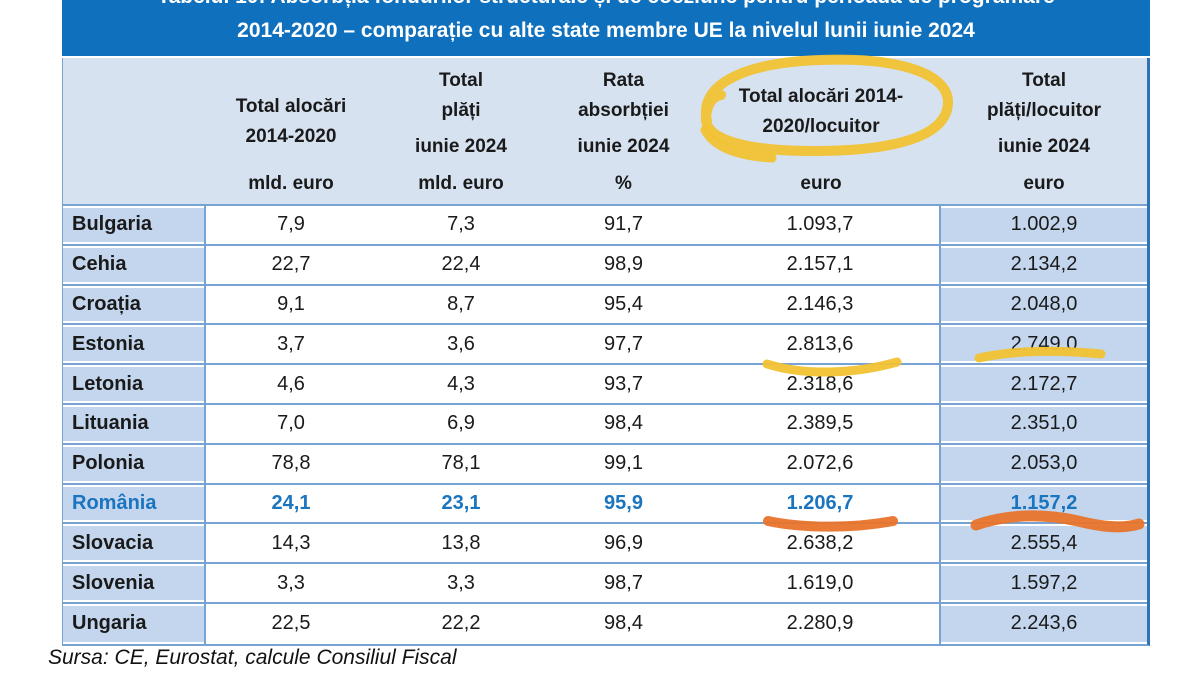 This screenshot has width=1200, height=675. What do you see at coordinates (461, 583) in the screenshot?
I see `pay-cell: 3,3` at bounding box center [461, 583].